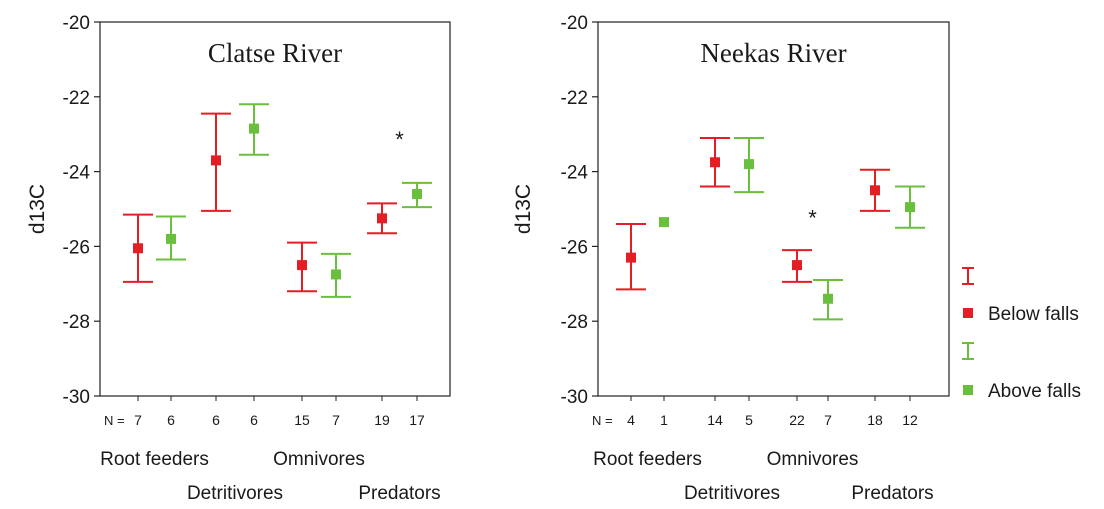 The image size is (1104, 509). What do you see at coordinates (749, 420) in the screenshot?
I see `n-count: 5` at bounding box center [749, 420].